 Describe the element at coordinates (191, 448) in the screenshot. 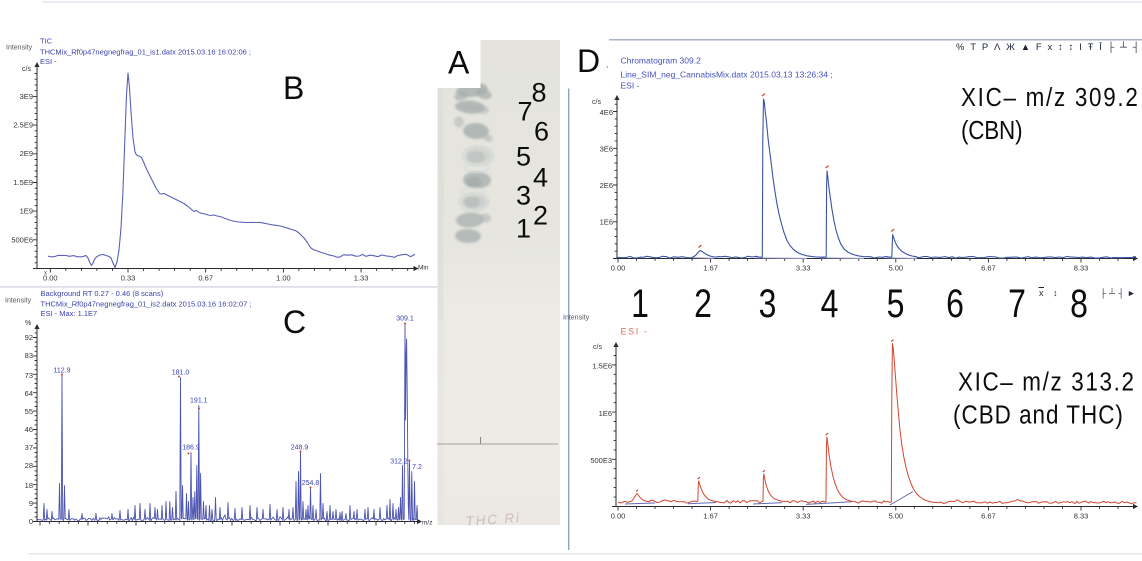

I see `svg-text: 186.9` at that location.